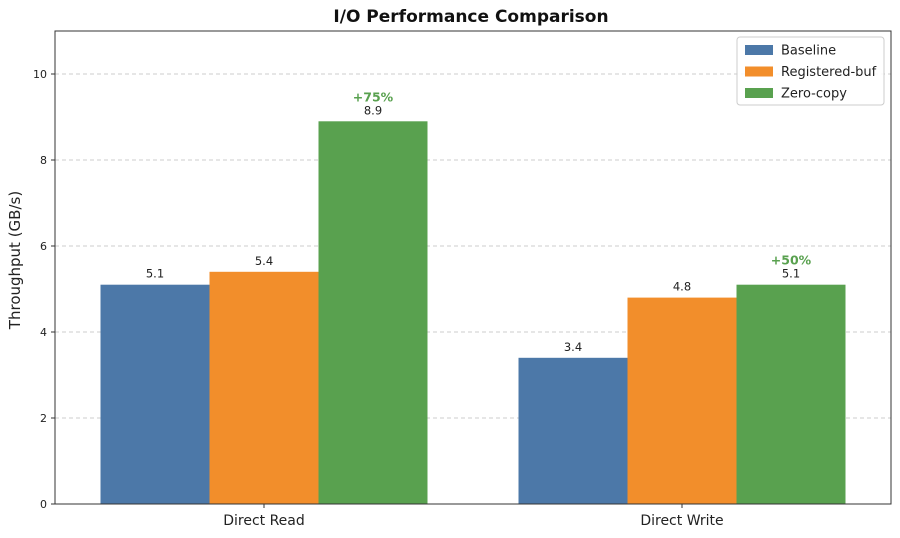  Describe the element at coordinates (43, 332) in the screenshot. I see `y-tick-label: 4` at that location.